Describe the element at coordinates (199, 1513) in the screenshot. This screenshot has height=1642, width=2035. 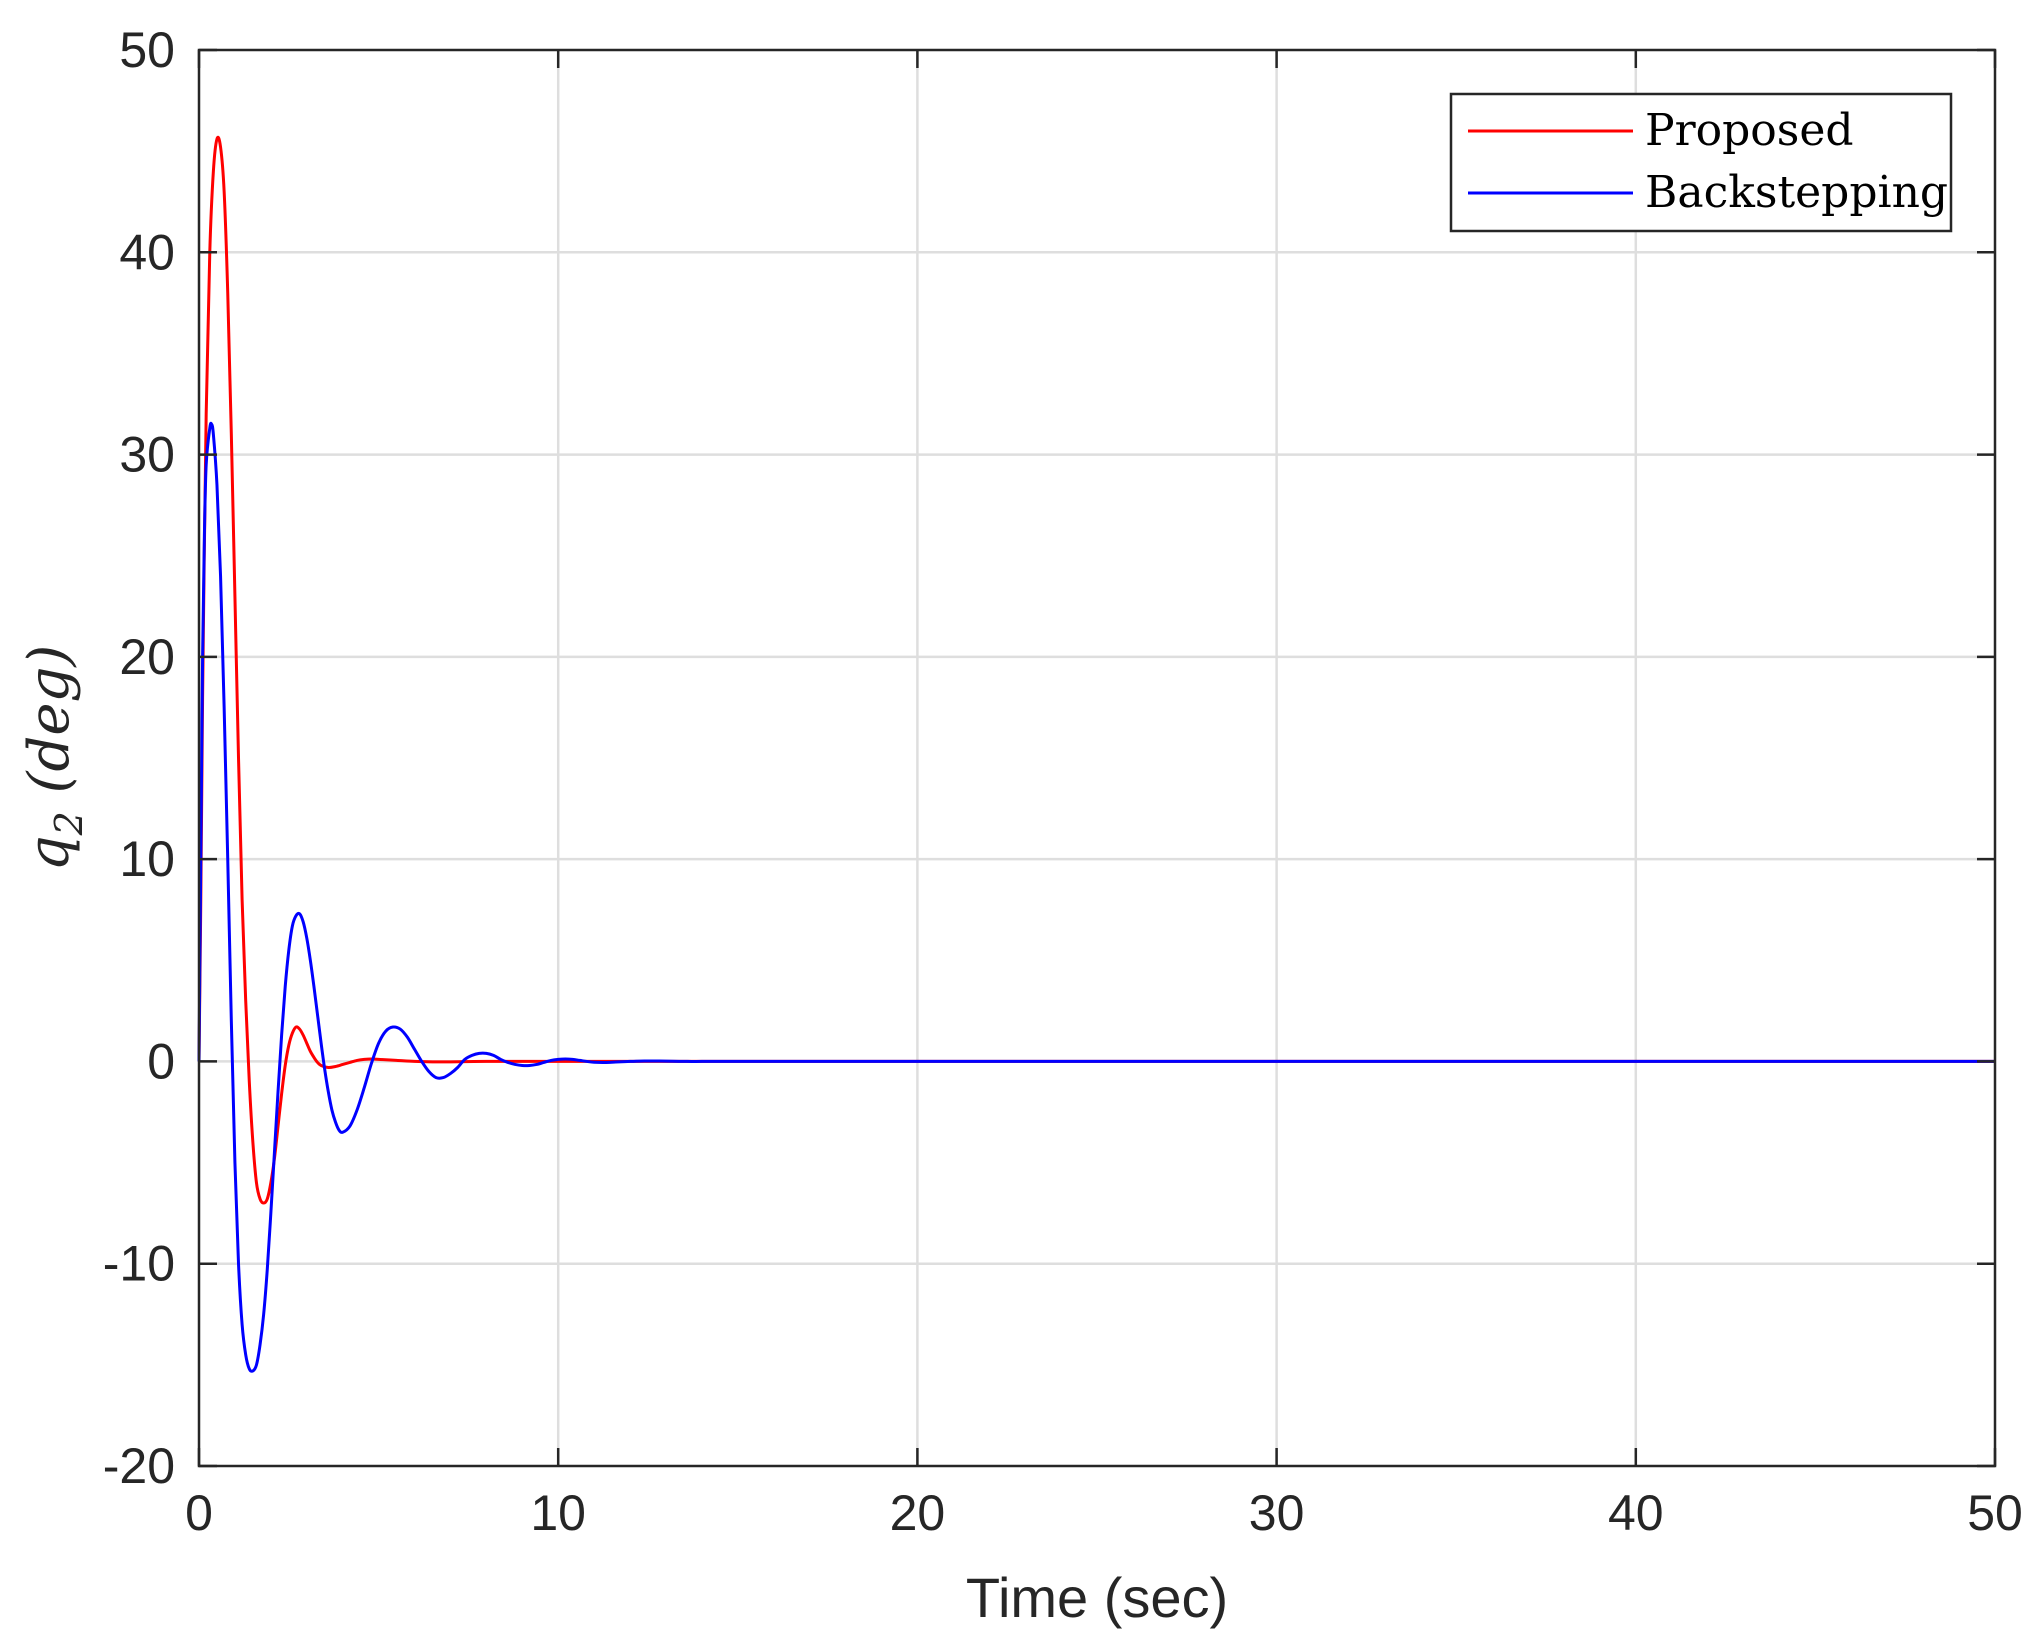
I see `x-tick-label: 0` at that location.